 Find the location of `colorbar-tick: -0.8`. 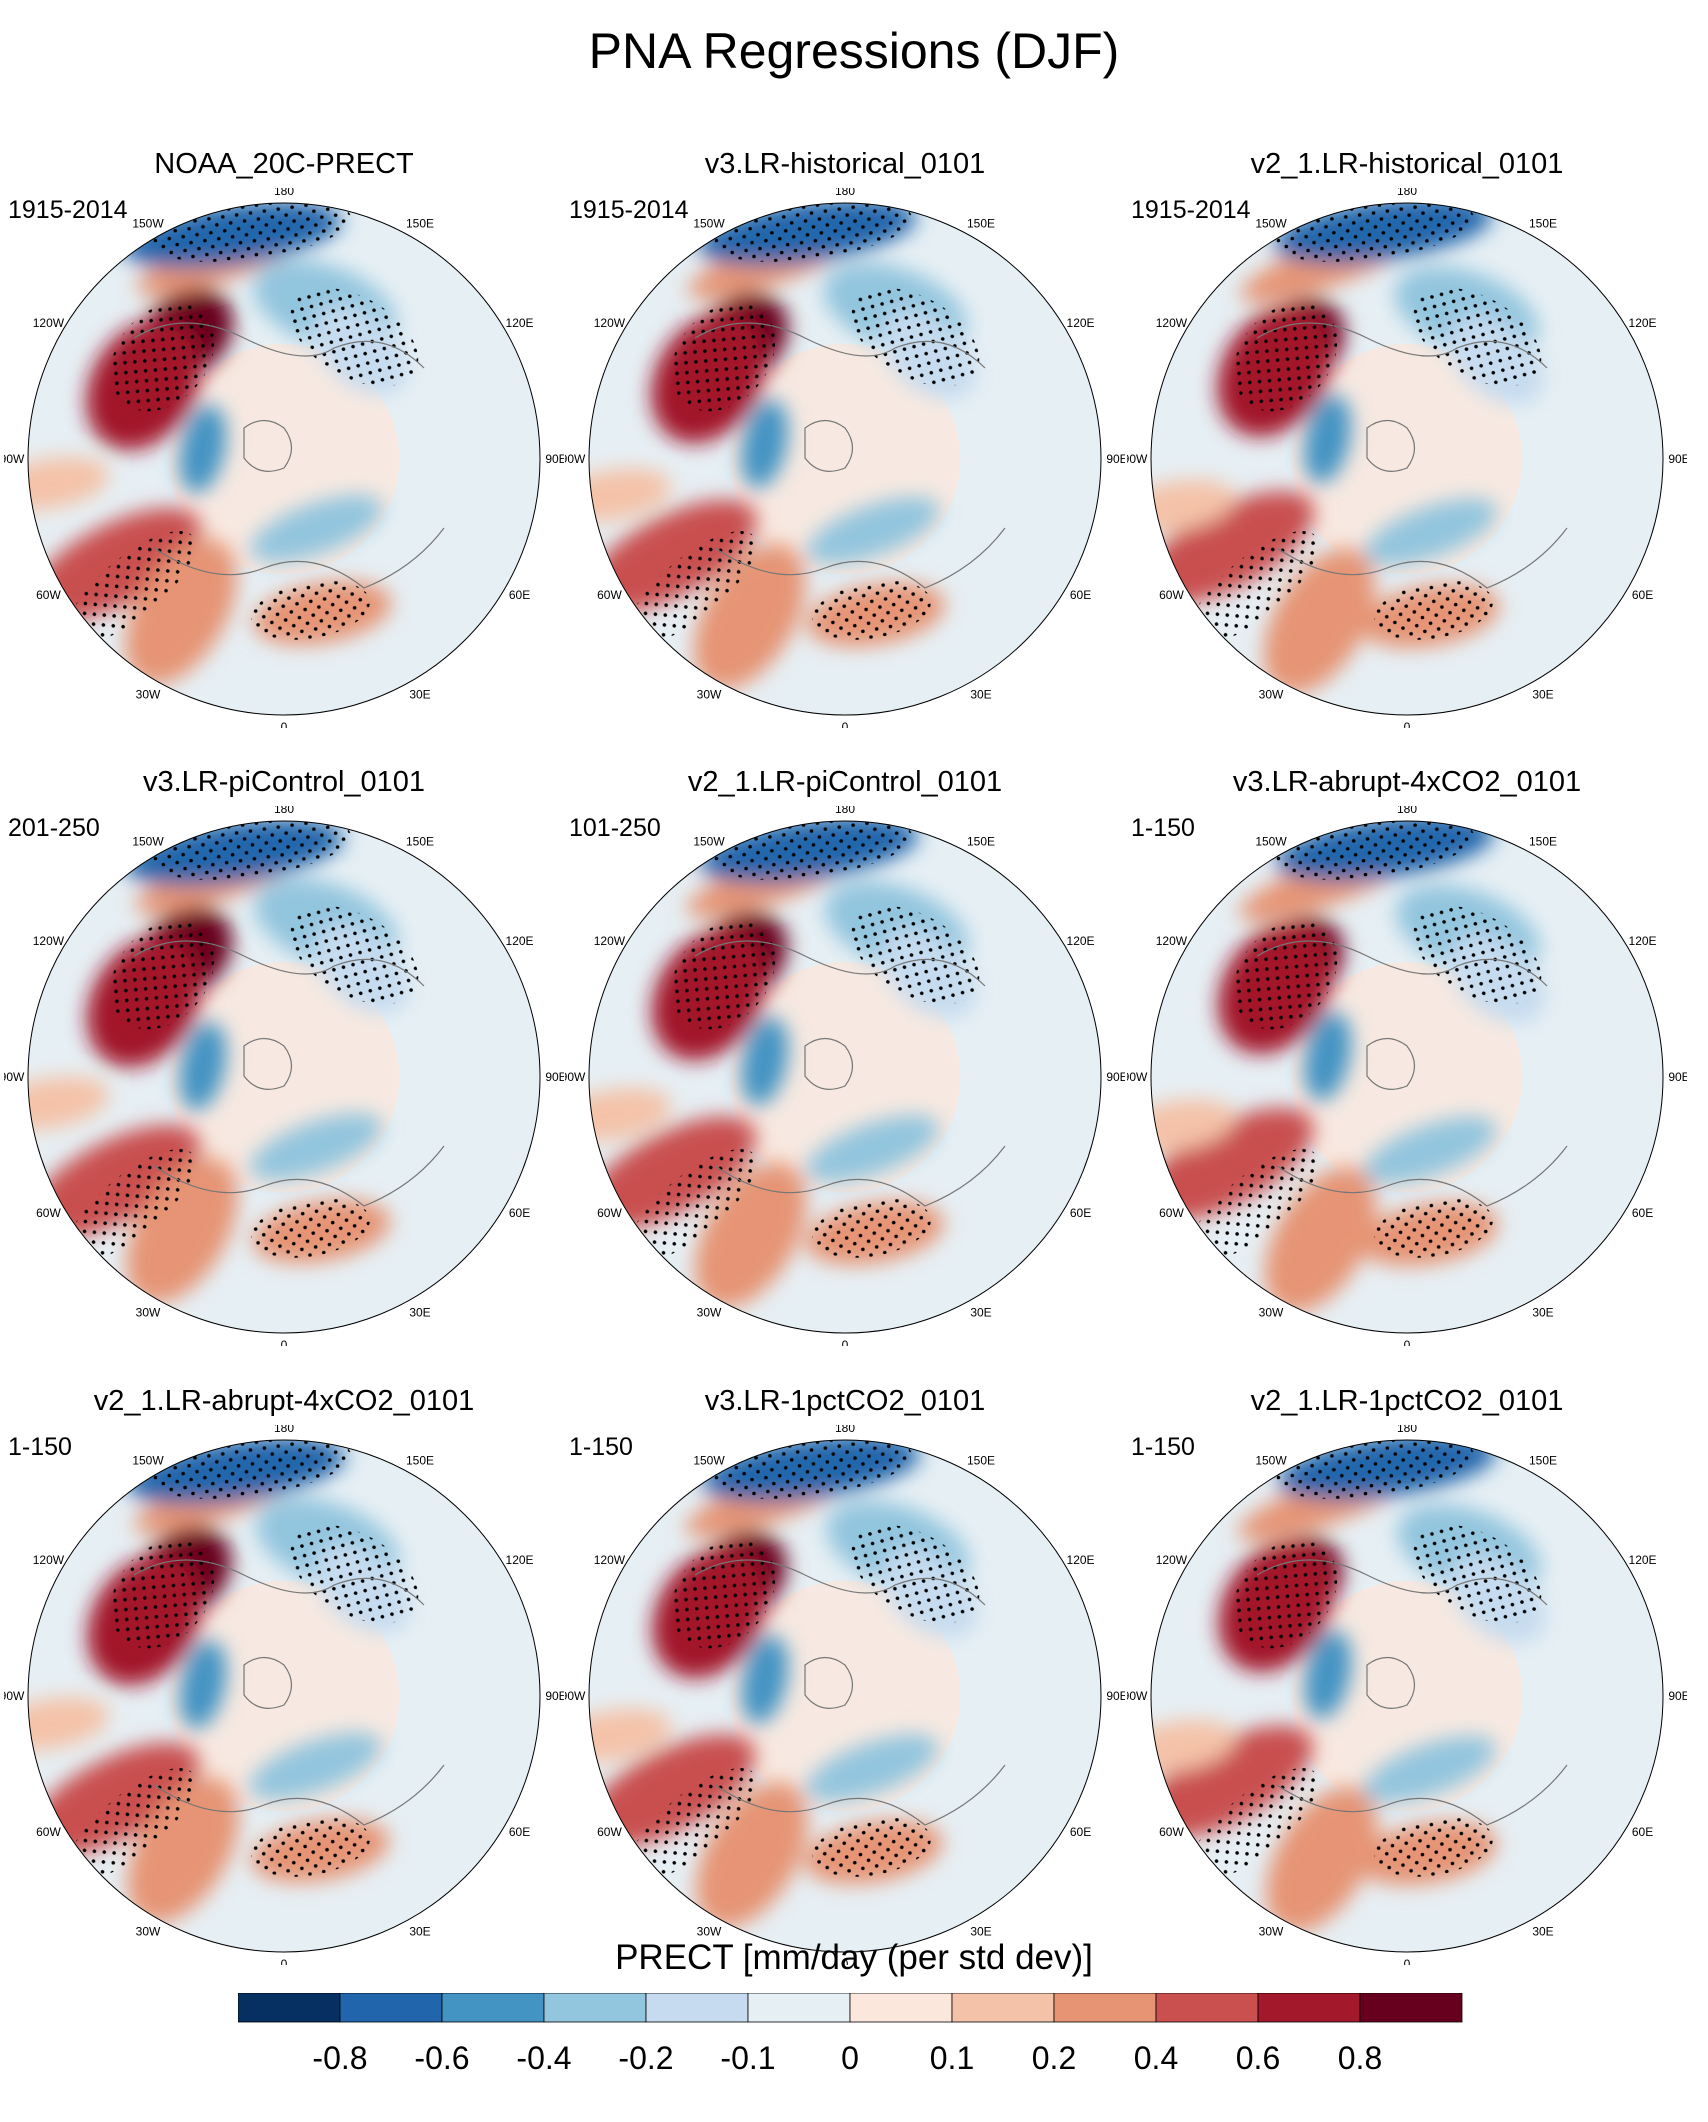

colorbar-tick: -0.8 is located at coordinates (339, 2058).